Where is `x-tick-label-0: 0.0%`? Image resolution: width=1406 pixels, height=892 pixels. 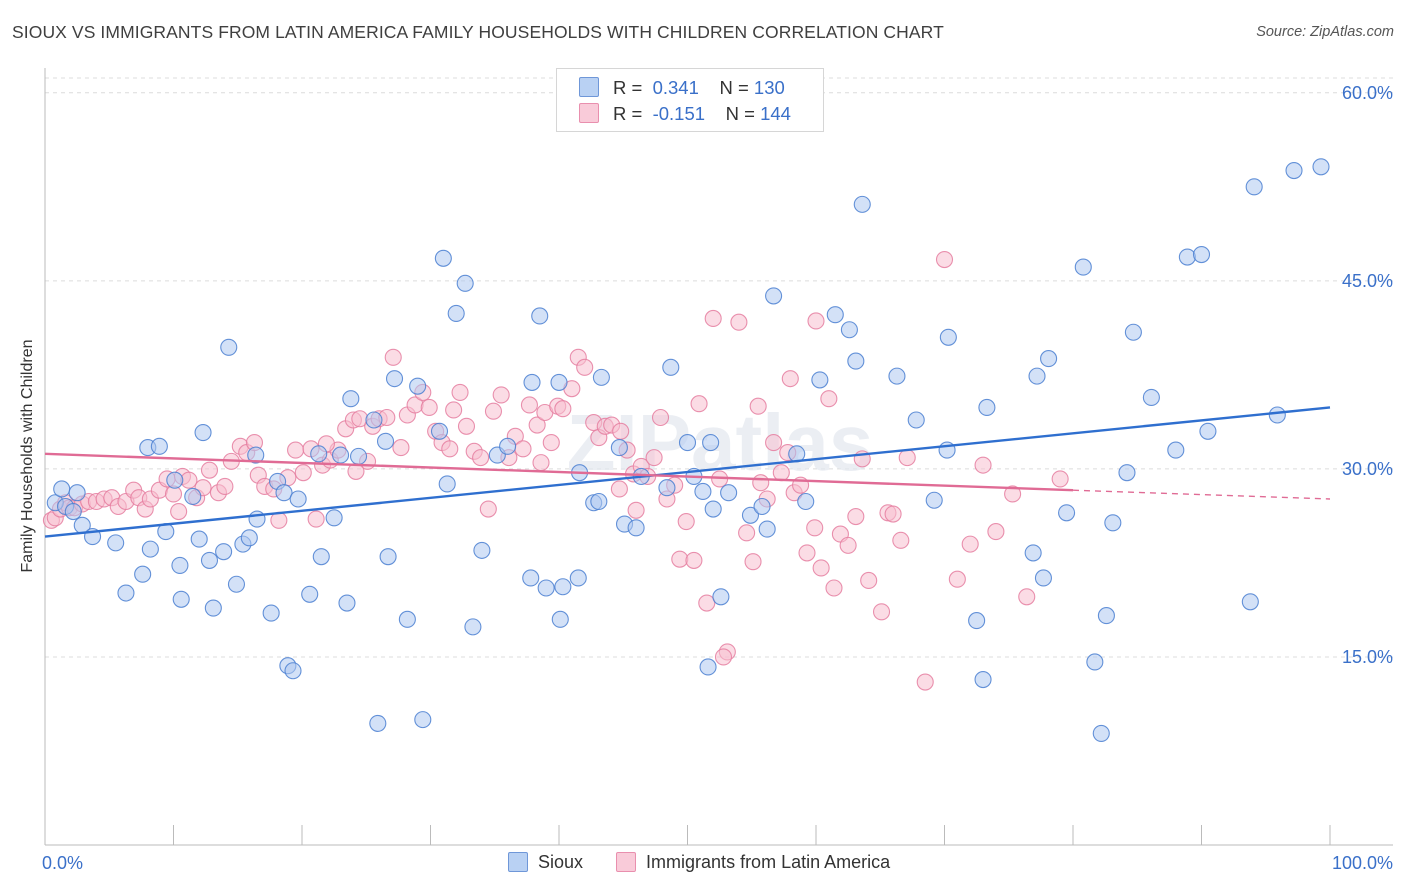
x-tick-label-0: 0.0% is located at coordinates (62, 863).